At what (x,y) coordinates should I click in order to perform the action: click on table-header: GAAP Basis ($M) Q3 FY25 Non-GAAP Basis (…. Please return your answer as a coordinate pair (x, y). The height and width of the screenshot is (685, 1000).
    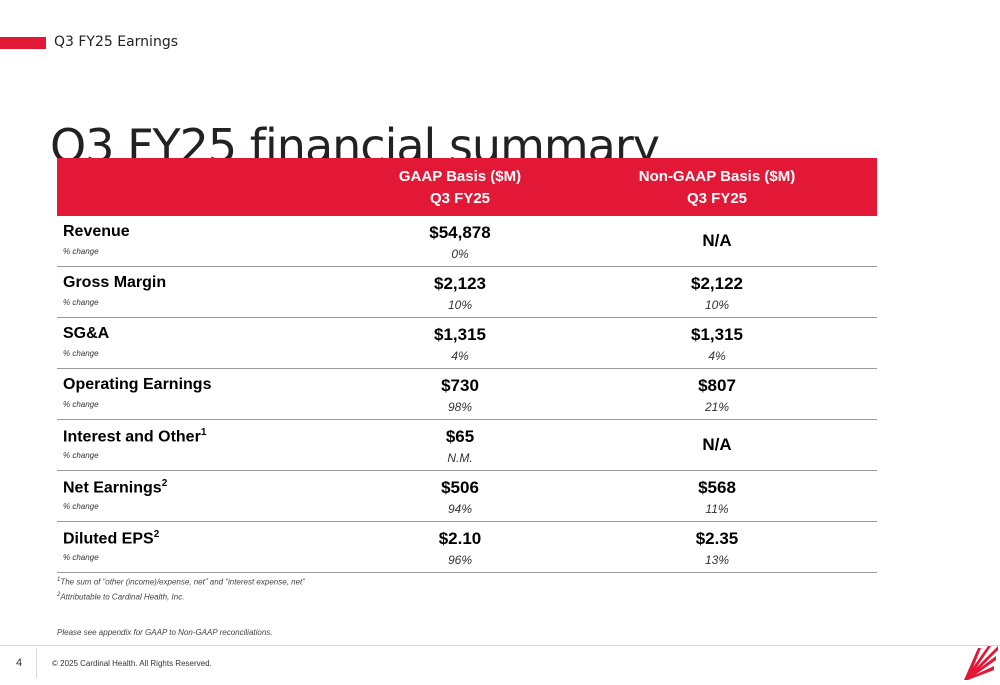
    Looking at the image, I should click on (467, 187).